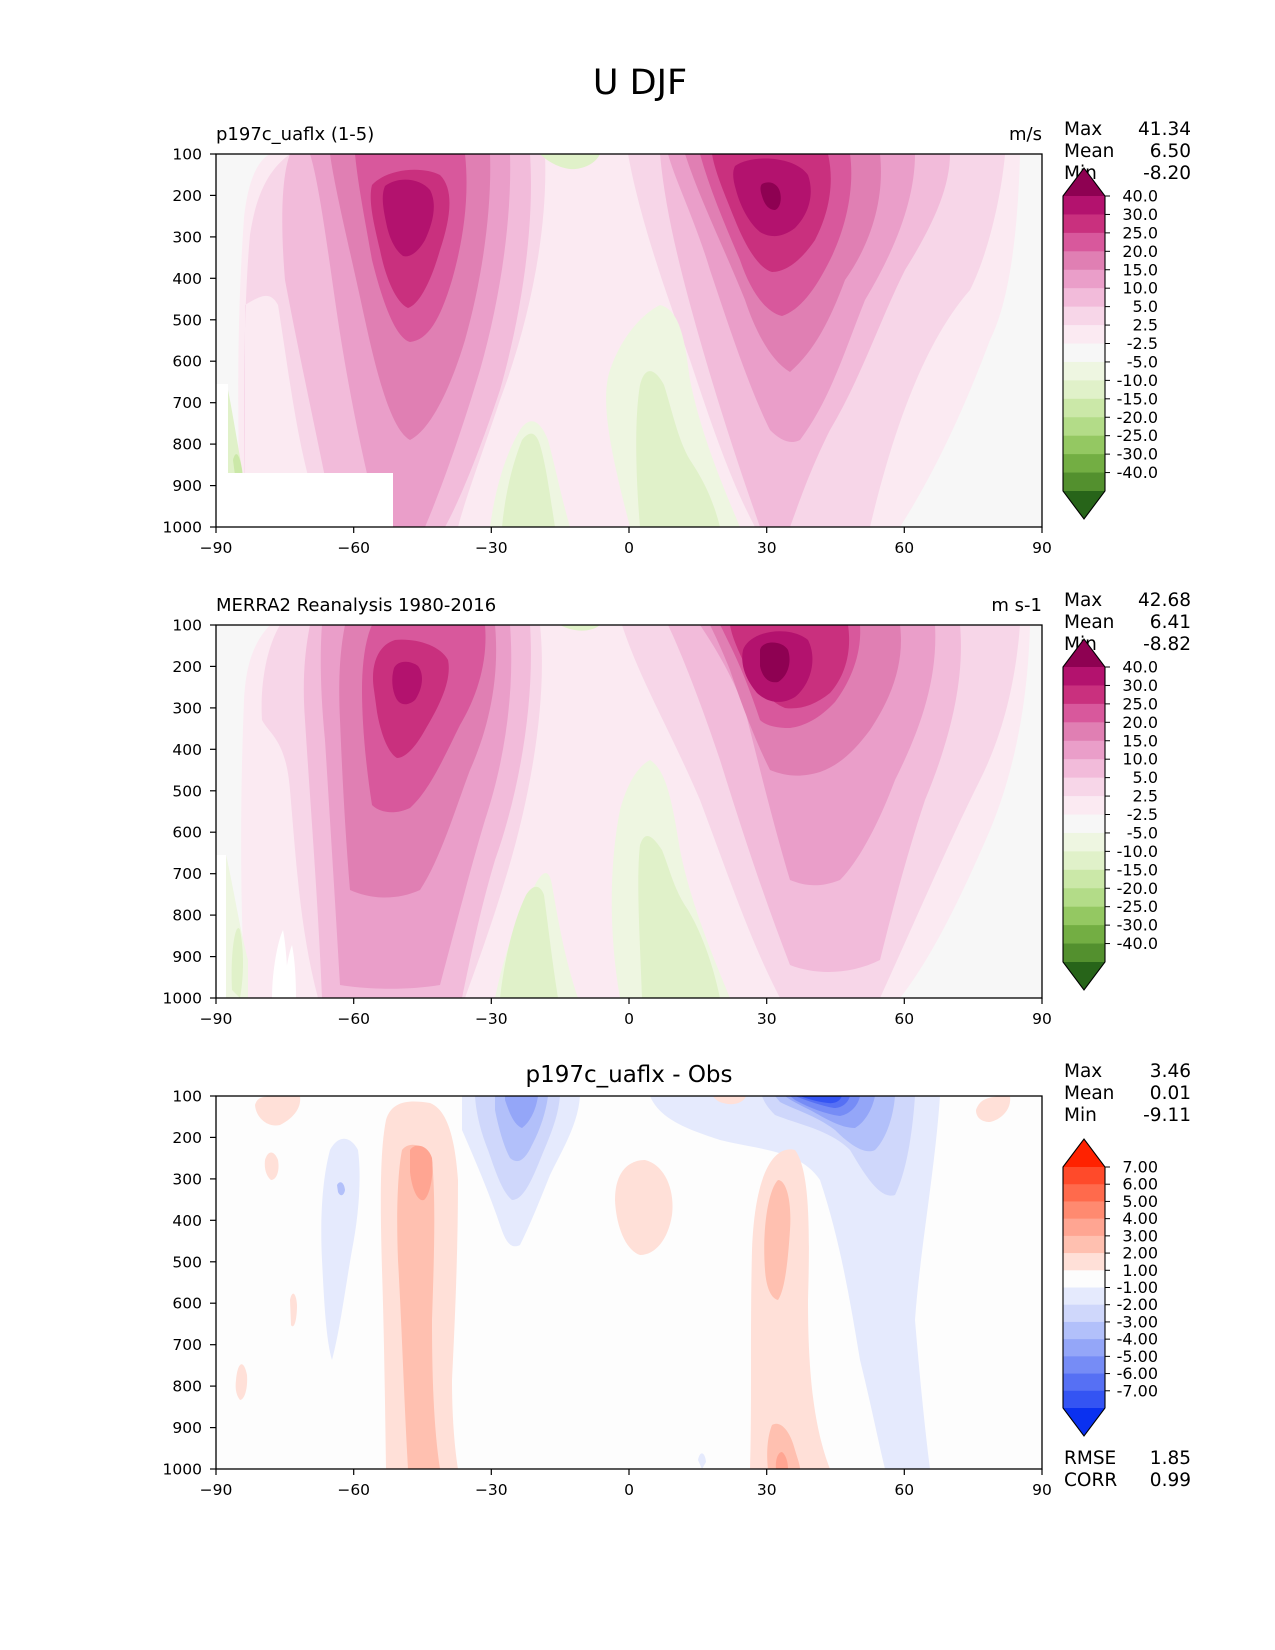 The image size is (1275, 1650). What do you see at coordinates (1137, 1287) in the screenshot?
I see `colorbar-label: -1.00` at bounding box center [1137, 1287].